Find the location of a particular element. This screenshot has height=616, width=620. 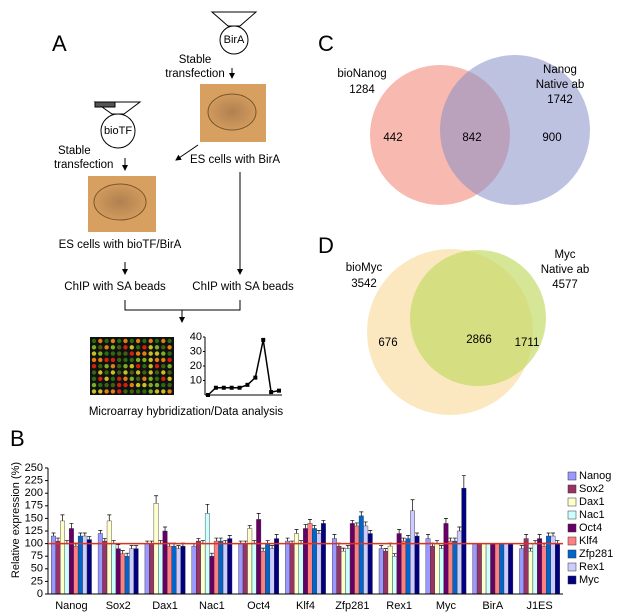

label: ES cells with BirA is located at coordinates (235, 160).